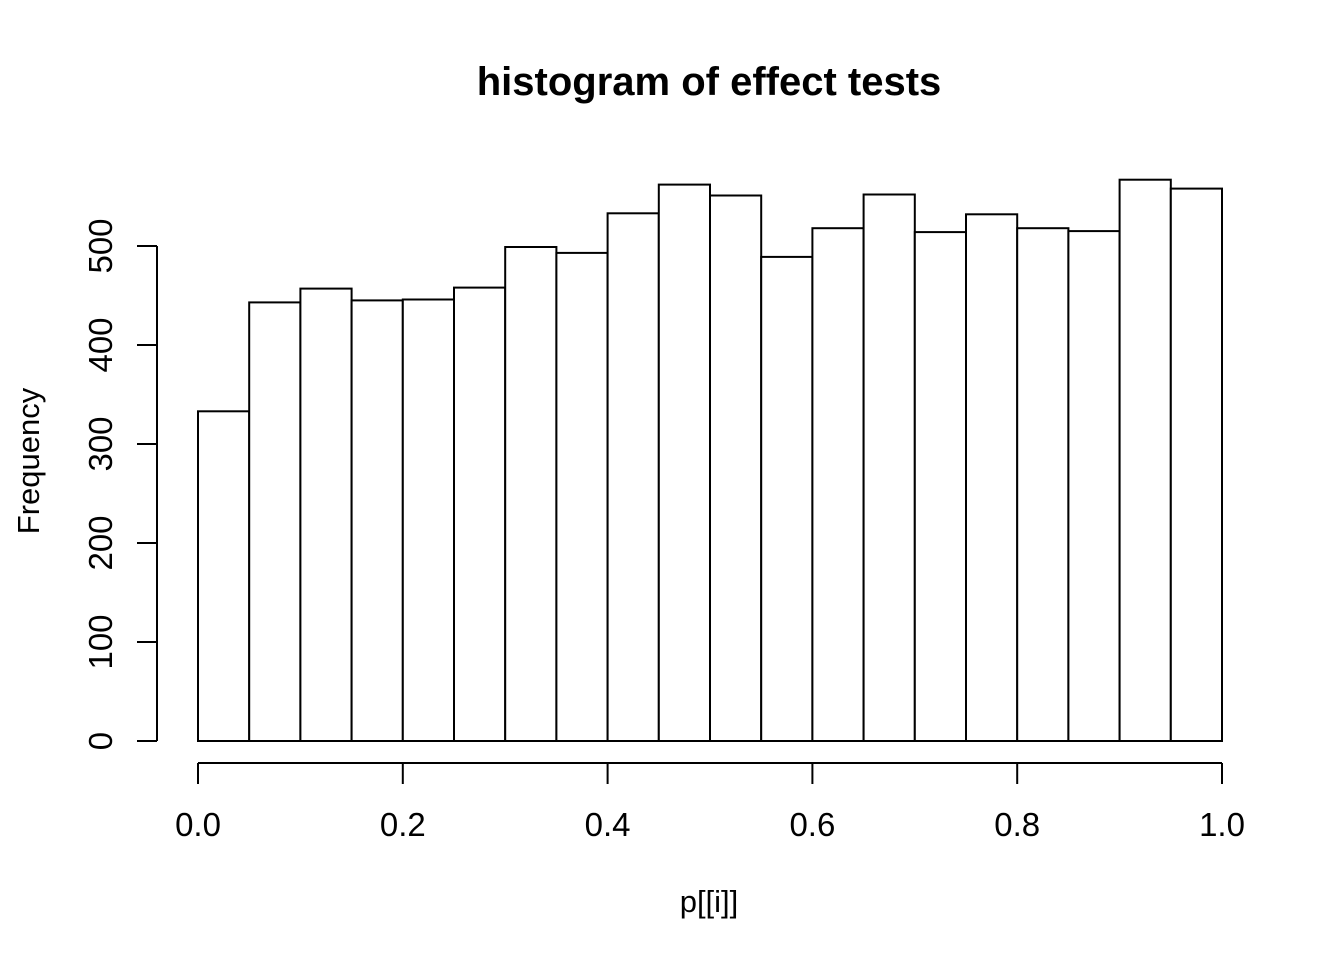  Describe the element at coordinates (28, 461) in the screenshot. I see `y-axis-label: Frequency` at that location.